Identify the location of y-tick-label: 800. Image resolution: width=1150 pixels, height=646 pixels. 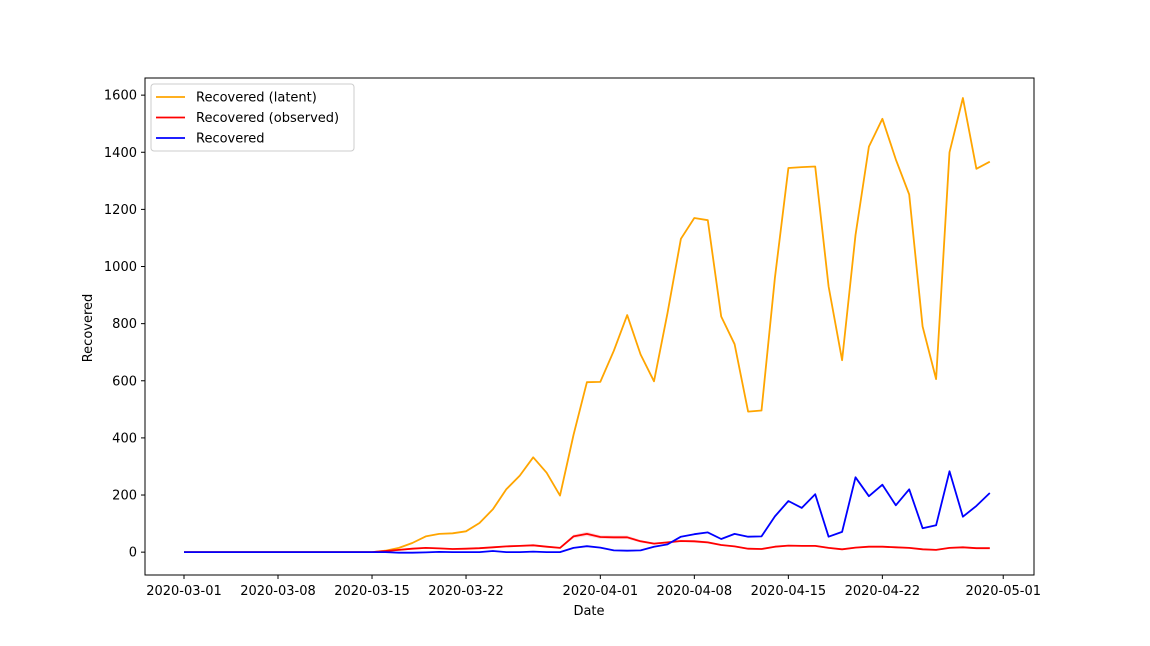
(124, 324).